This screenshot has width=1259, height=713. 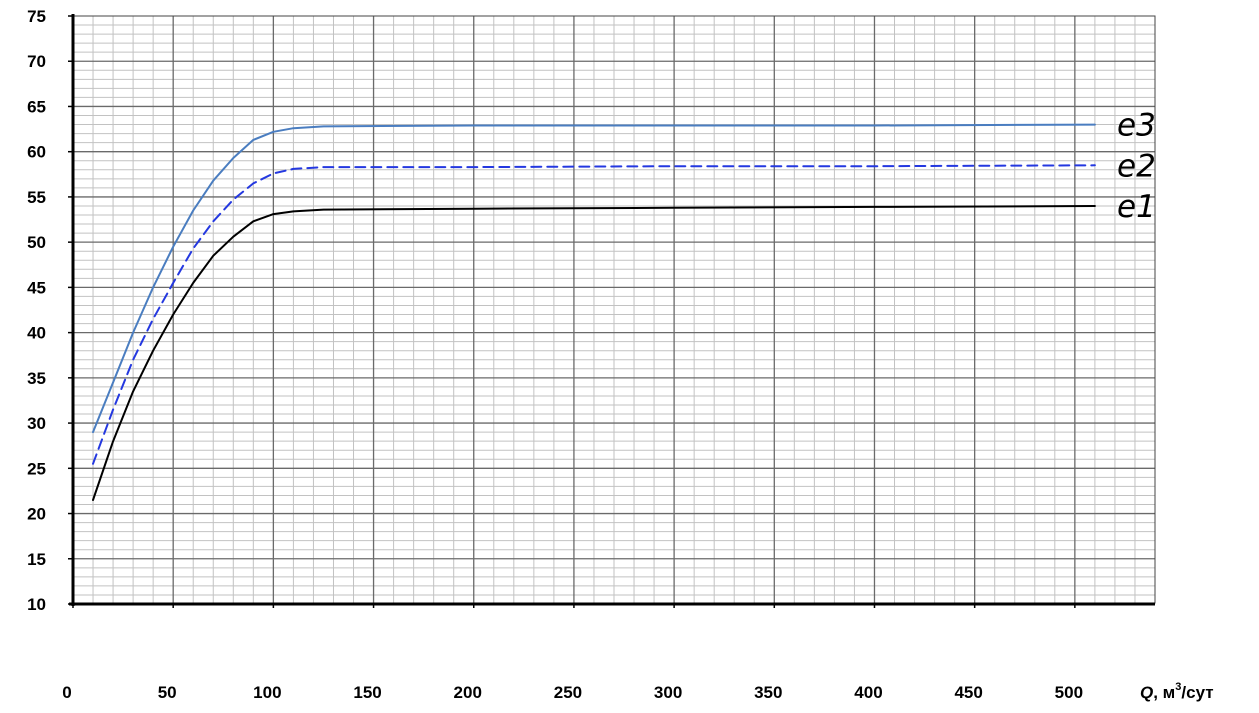 I want to click on x-axis-label: Q, м3/сут, so click(x=1177, y=691).